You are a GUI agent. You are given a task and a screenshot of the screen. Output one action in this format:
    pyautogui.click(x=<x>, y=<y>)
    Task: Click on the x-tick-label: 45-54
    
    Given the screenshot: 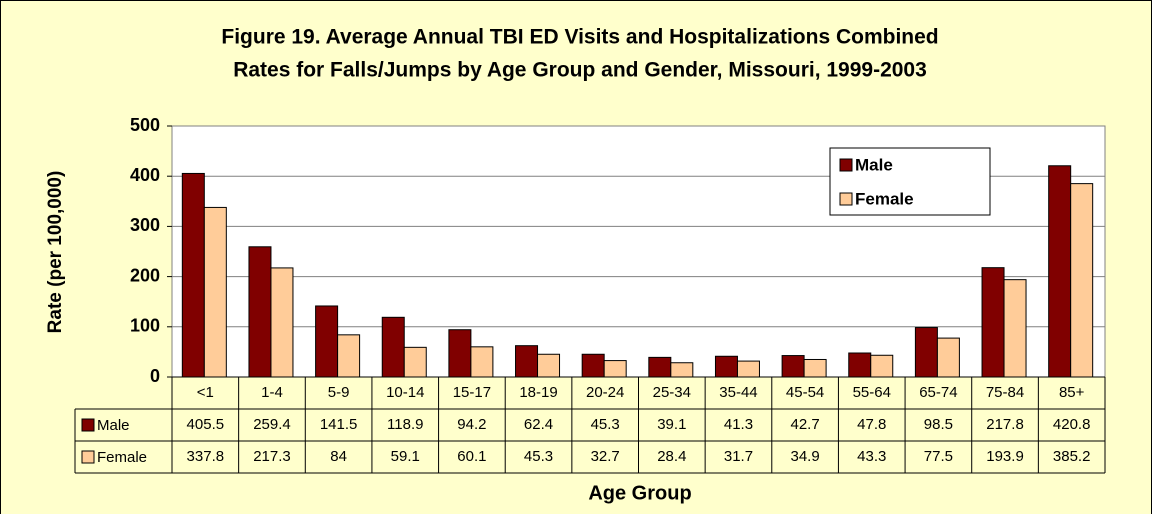 What is the action you would take?
    pyautogui.click(x=805, y=392)
    